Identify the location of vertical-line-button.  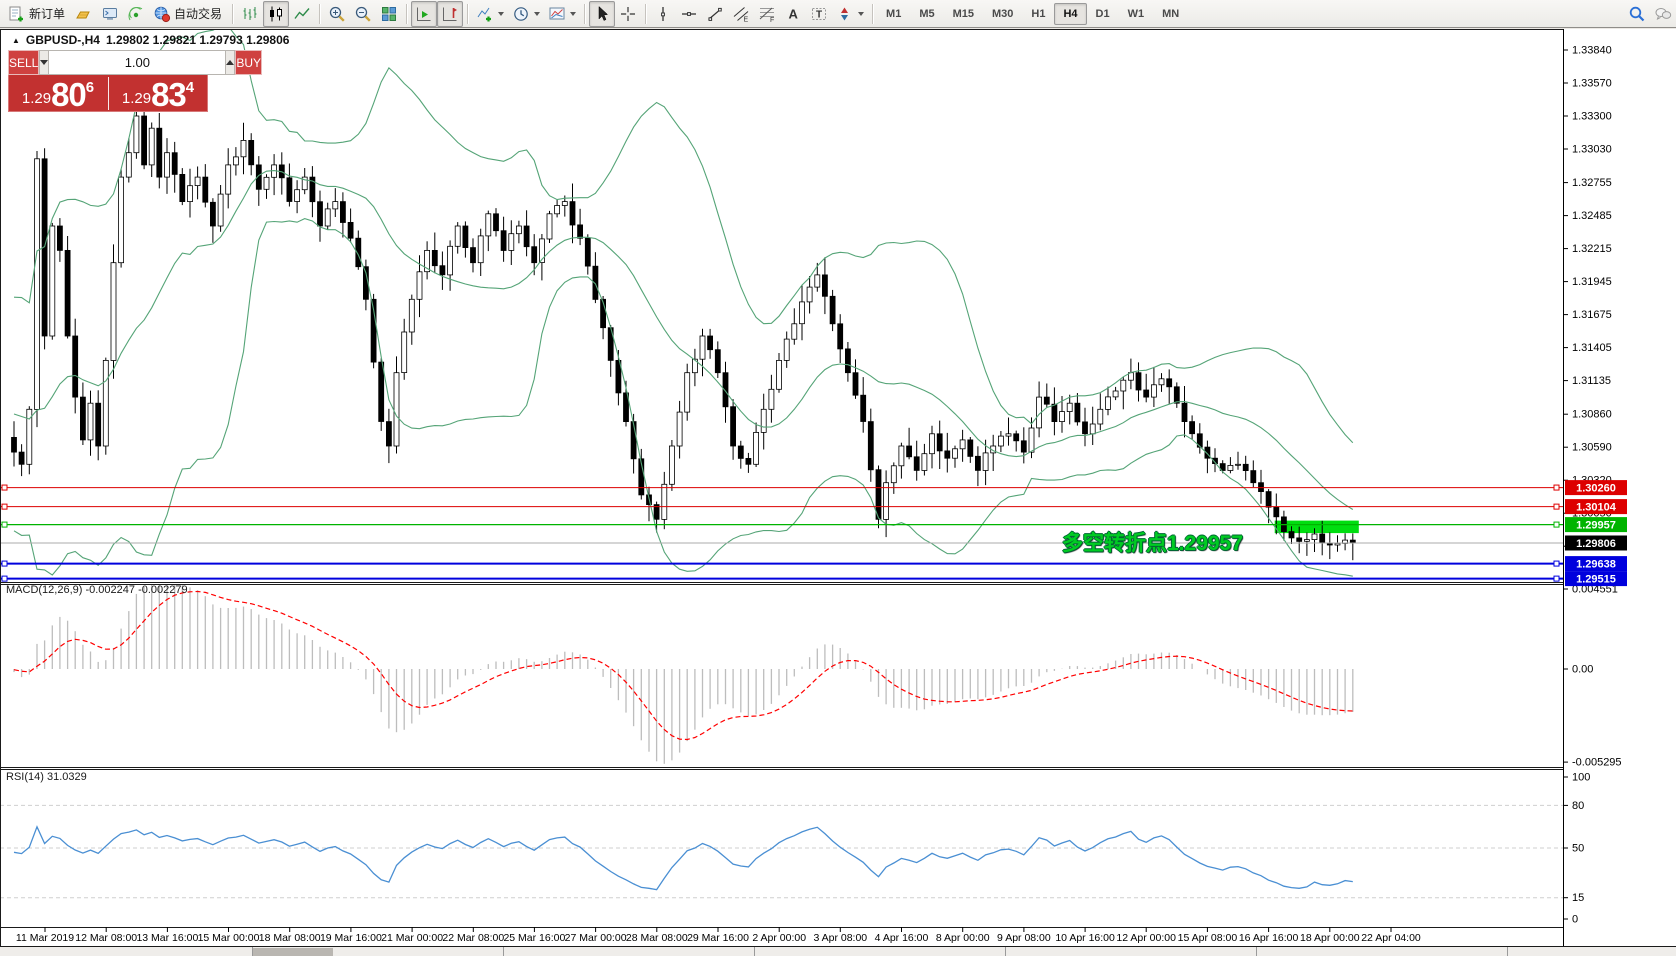
(663, 14).